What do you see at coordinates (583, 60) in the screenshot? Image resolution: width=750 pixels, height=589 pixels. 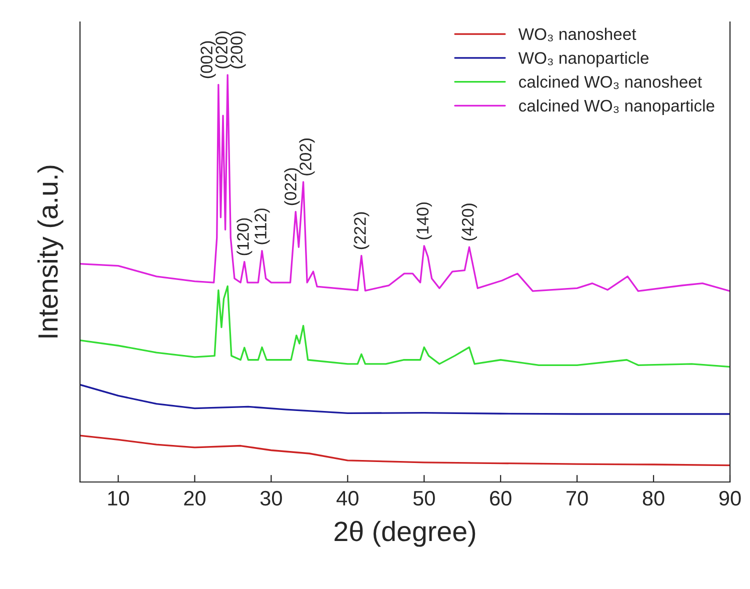 I see `legend-label: WO₃ nanoparticle` at bounding box center [583, 60].